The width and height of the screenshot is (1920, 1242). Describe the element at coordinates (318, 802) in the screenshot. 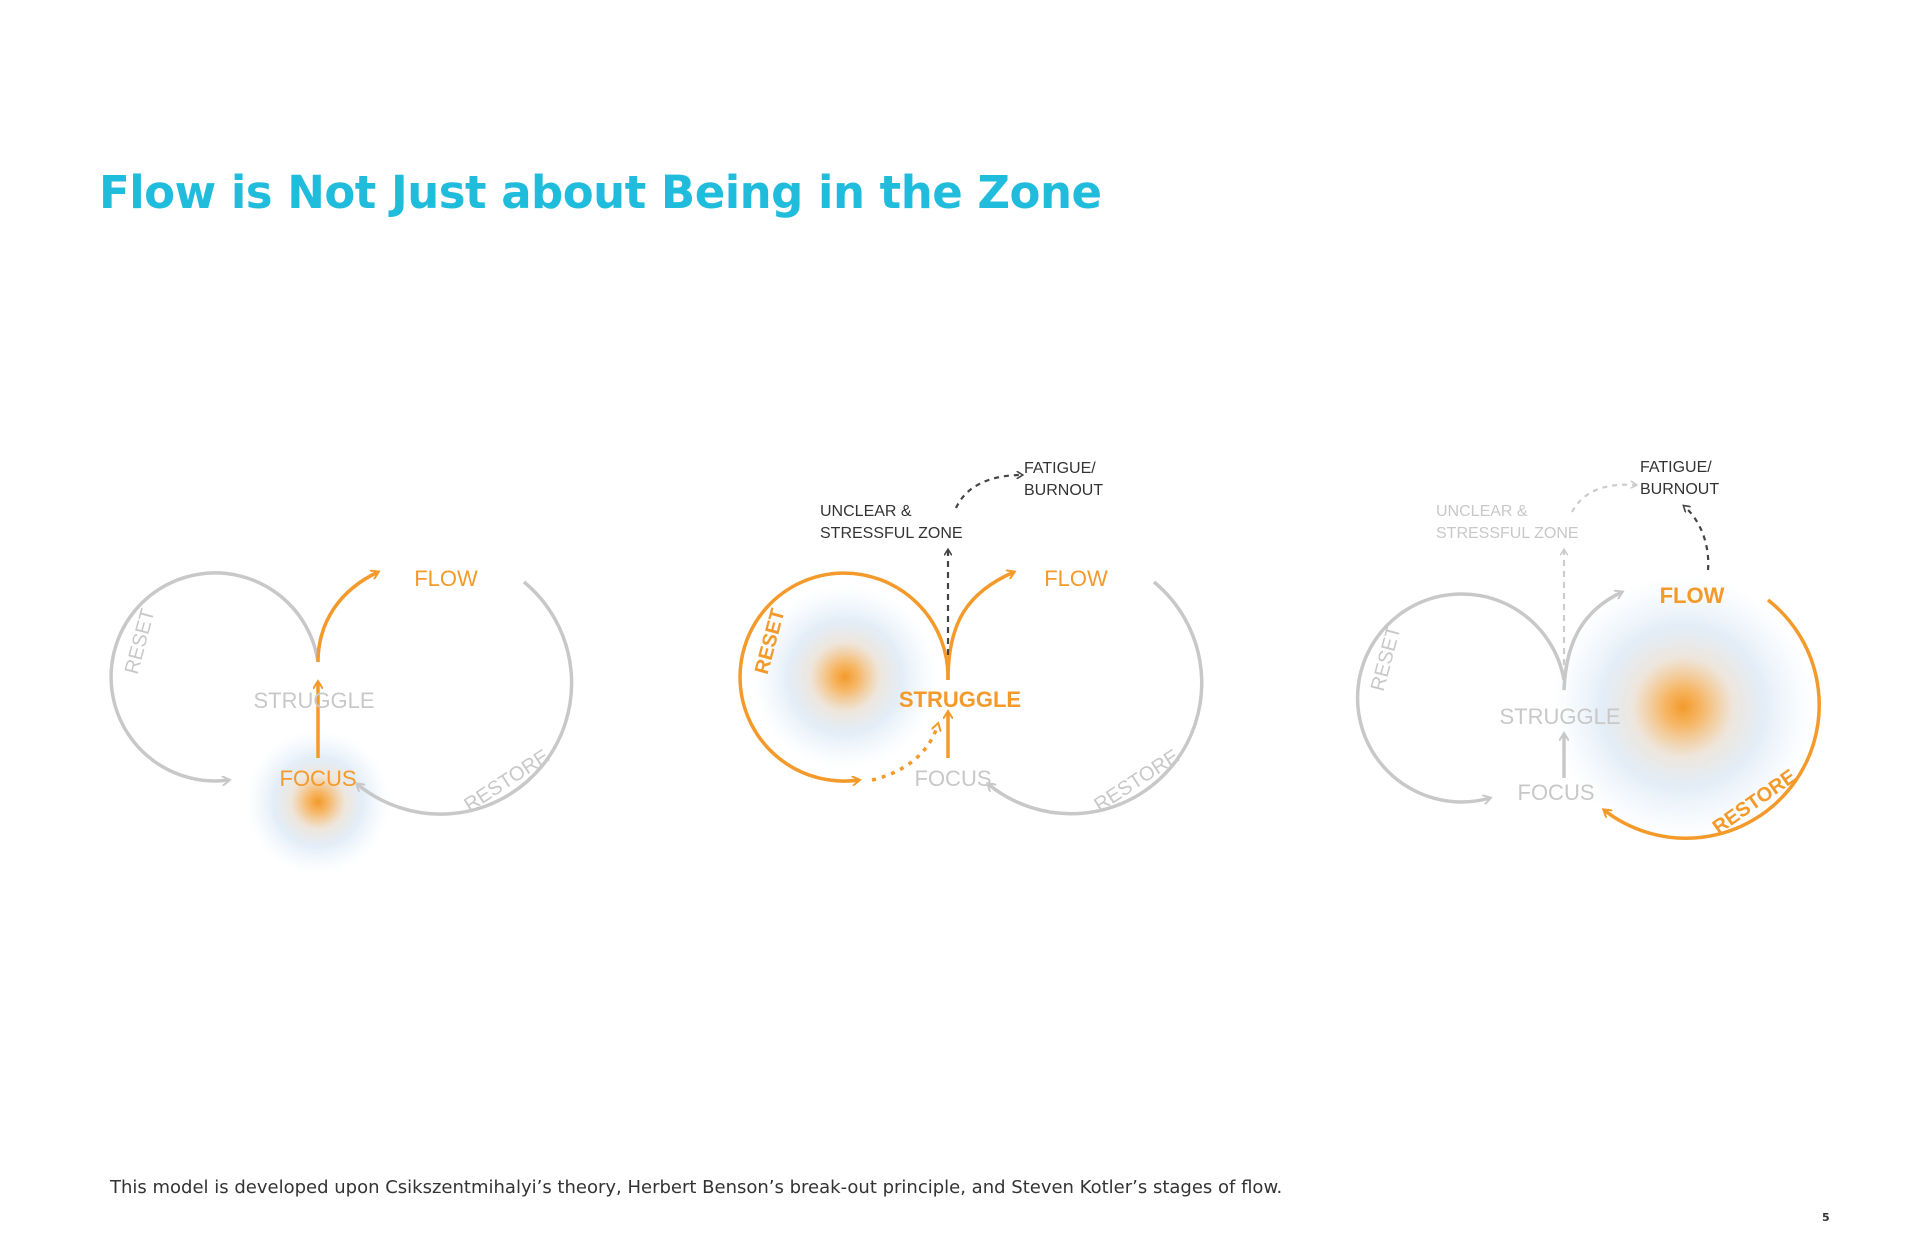

I see `focus-glow` at that location.